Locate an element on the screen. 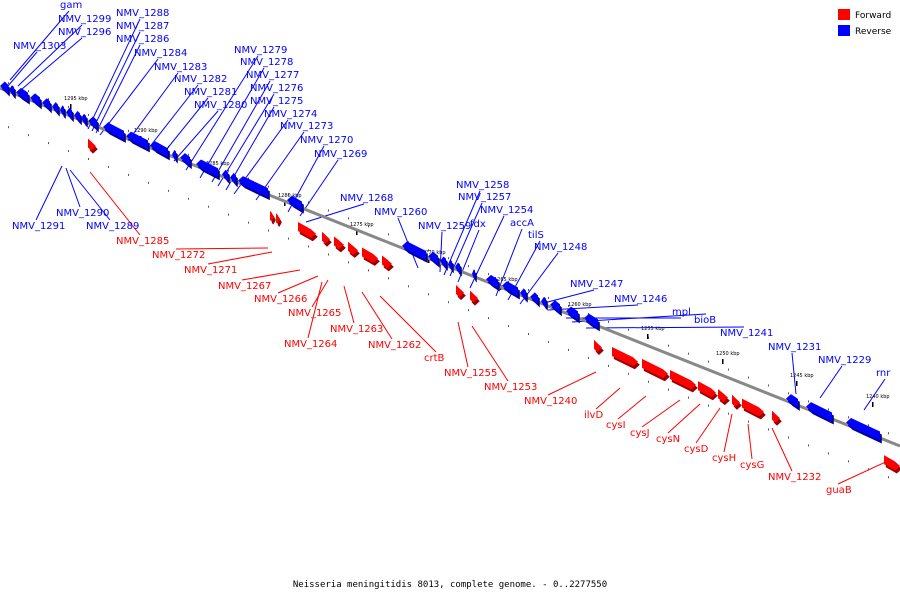 This screenshot has width=900, height=600. forward-3-gene is located at coordinates (307, 230).